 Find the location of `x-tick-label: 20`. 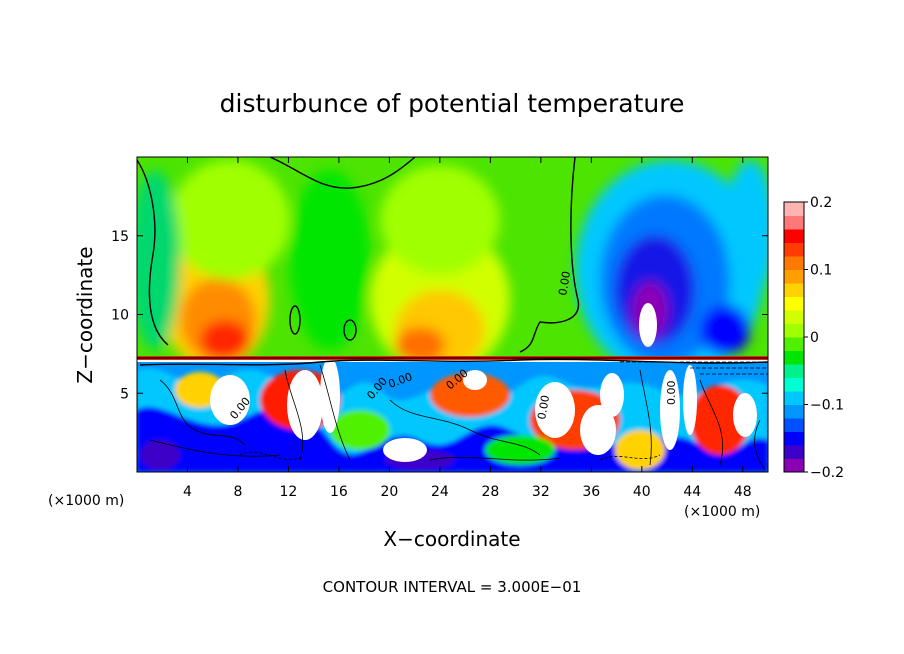

x-tick-label: 20 is located at coordinates (389, 492).